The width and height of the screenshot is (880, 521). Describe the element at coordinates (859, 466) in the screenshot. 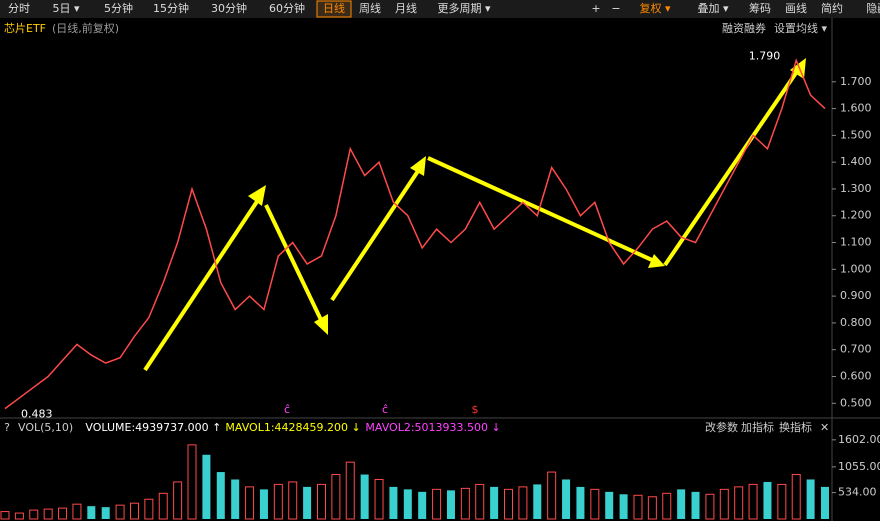

I see `y-tick-label: 1055.00` at that location.